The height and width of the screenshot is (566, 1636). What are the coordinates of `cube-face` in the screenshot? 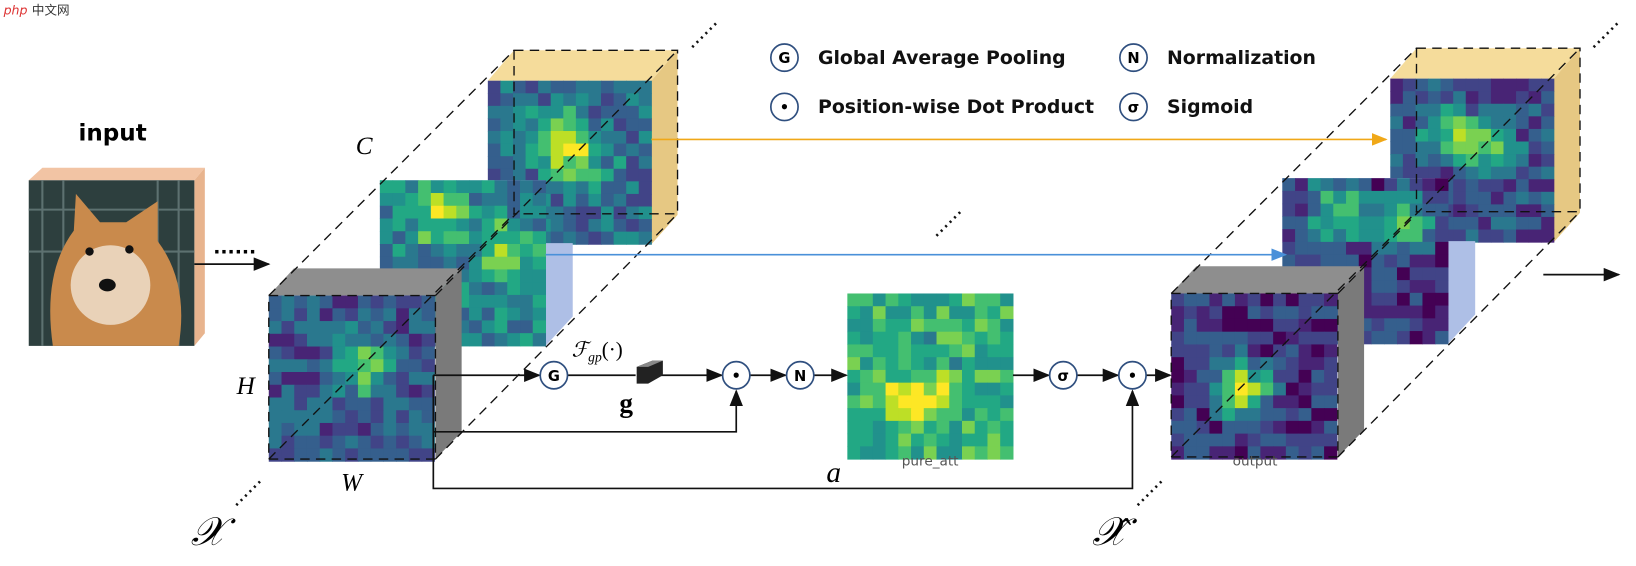 It's located at (1461, 292).